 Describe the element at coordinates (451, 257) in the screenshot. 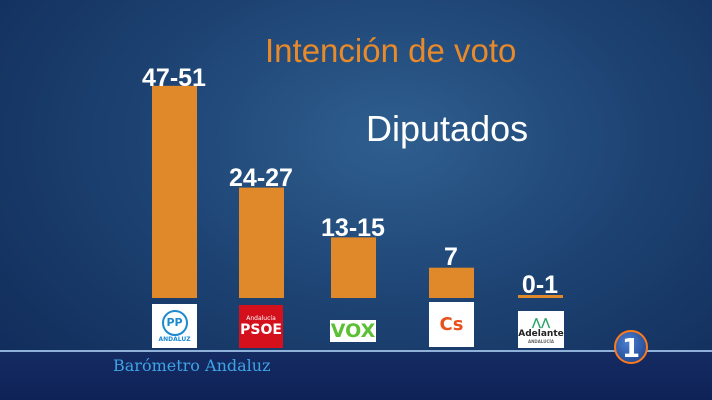

I see `data-label-cs: 7` at that location.